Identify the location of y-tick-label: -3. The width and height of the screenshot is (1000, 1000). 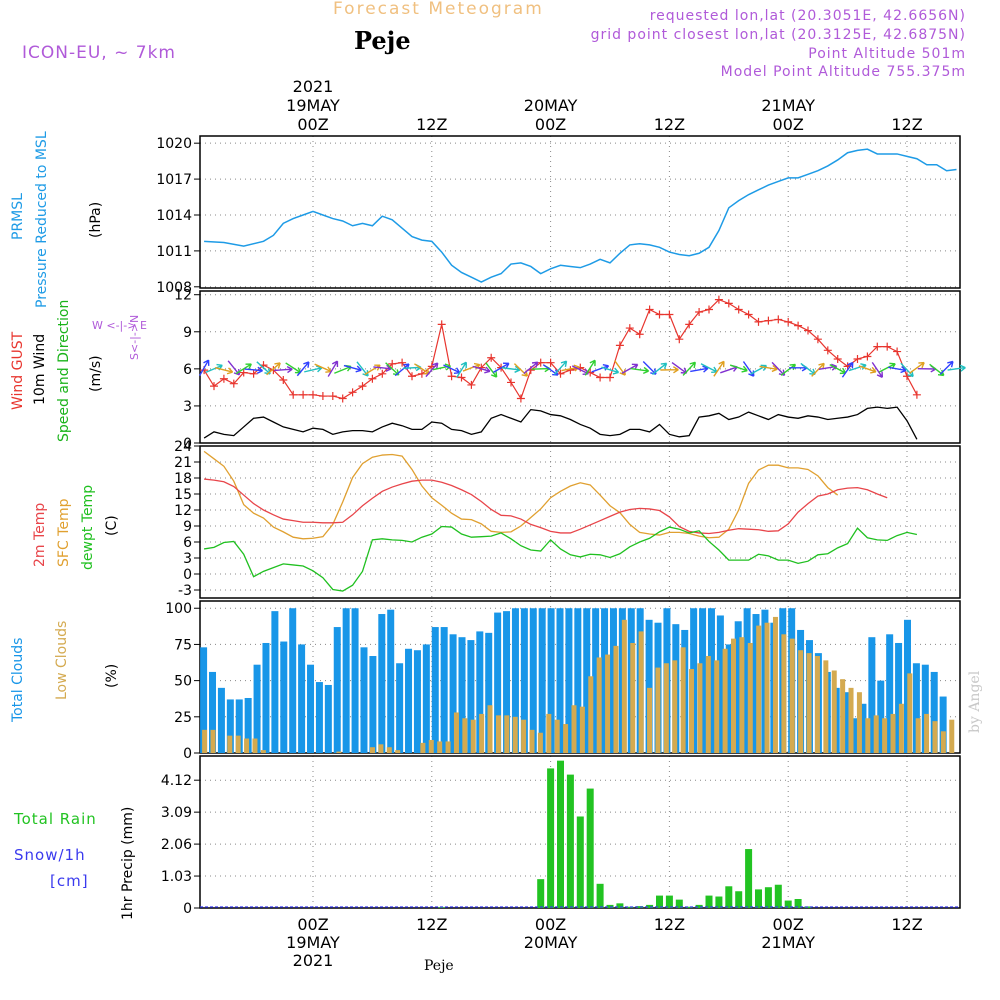
(185, 591).